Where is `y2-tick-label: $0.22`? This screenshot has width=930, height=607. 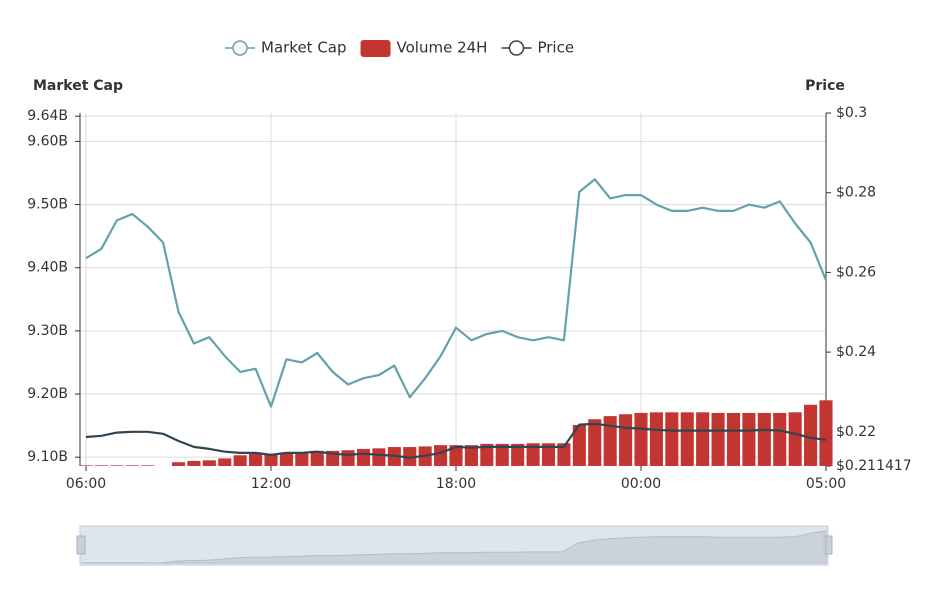 y2-tick-label: $0.22 is located at coordinates (856, 432).